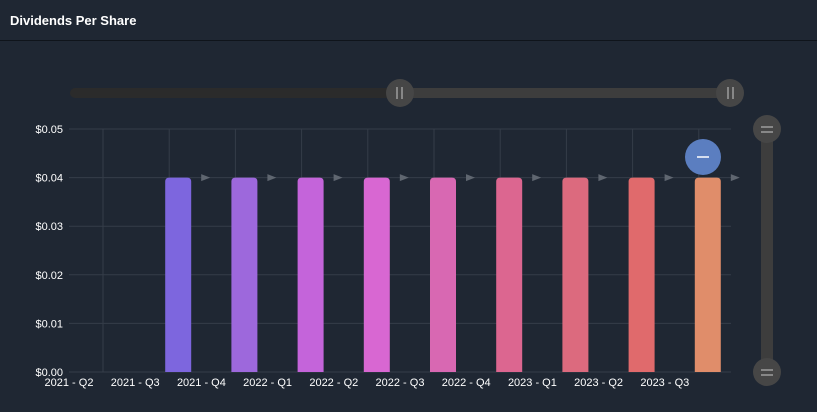 This screenshot has height=412, width=817. I want to click on chart-header: Dividends Per Share, so click(408, 20).